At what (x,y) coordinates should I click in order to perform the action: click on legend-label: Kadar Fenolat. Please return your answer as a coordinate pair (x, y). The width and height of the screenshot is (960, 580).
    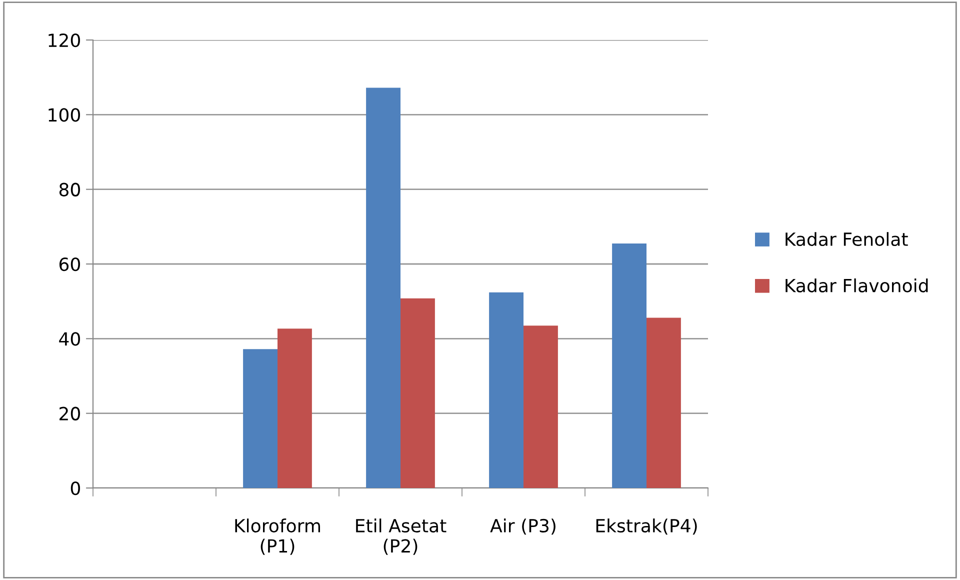
    Looking at the image, I should click on (847, 239).